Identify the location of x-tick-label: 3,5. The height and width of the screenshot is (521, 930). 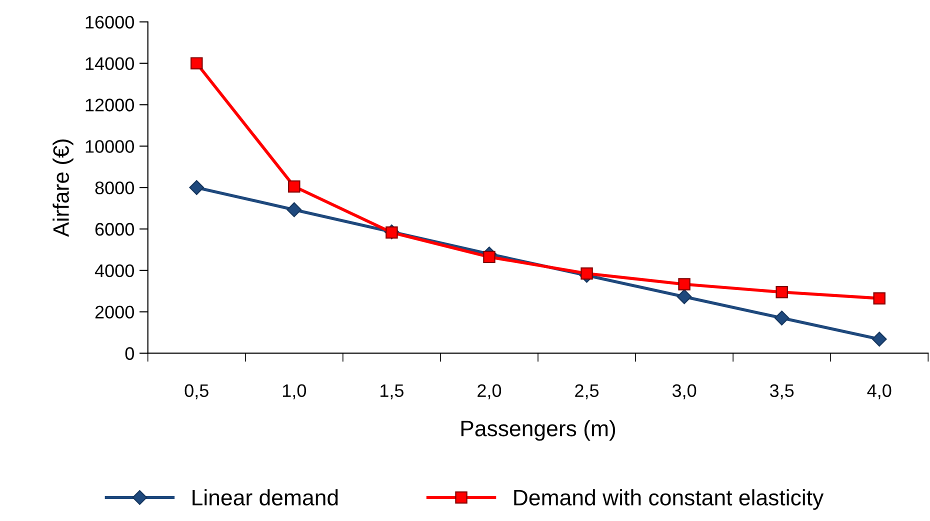
(782, 392).